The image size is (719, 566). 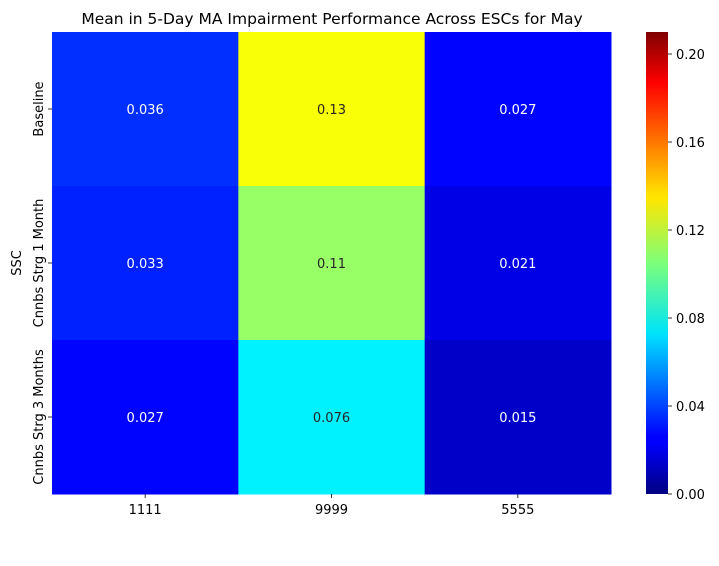 What do you see at coordinates (690, 407) in the screenshot?
I see `colorbar-tick-label: 0.04` at bounding box center [690, 407].